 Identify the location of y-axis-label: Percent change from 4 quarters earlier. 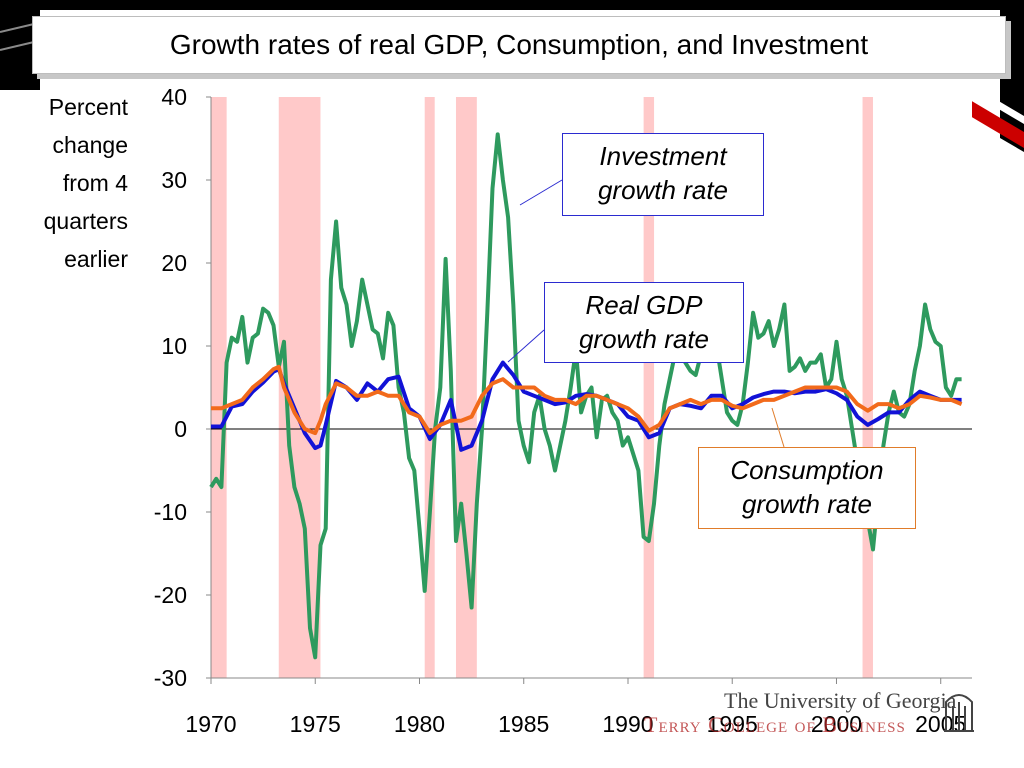
(85, 183).